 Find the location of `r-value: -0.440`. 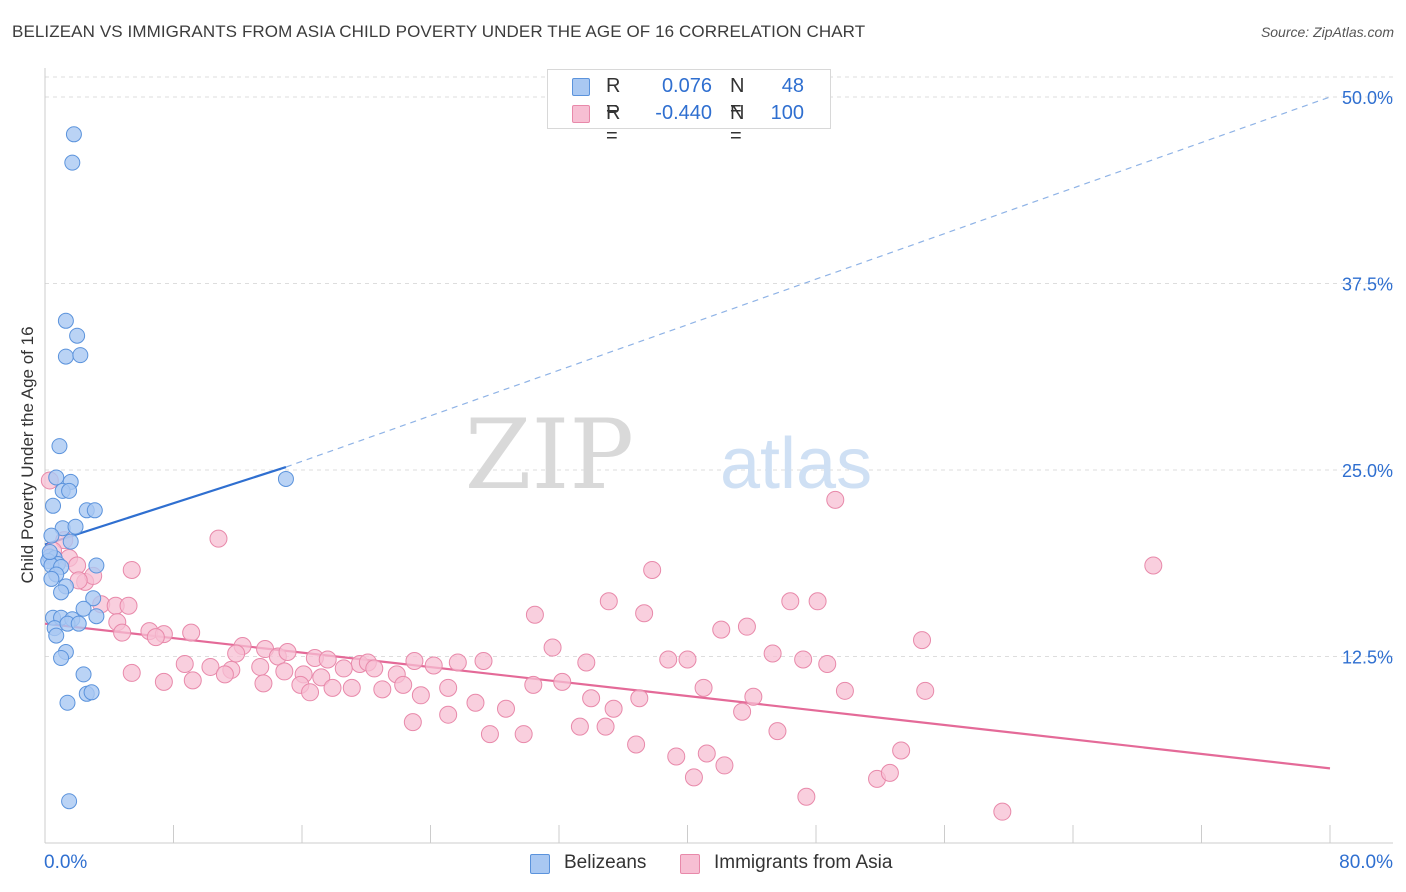

r-value: -0.440 is located at coordinates (683, 113).